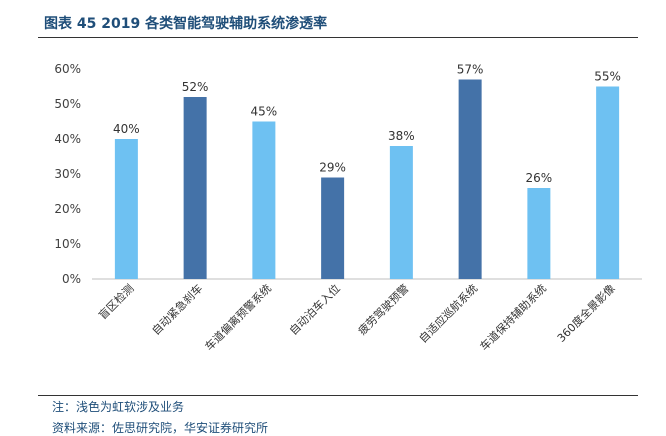 Image resolution: width=666 pixels, height=436 pixels. What do you see at coordinates (586, 313) in the screenshot?
I see `x-tick-label: 360度全景影像` at bounding box center [586, 313].